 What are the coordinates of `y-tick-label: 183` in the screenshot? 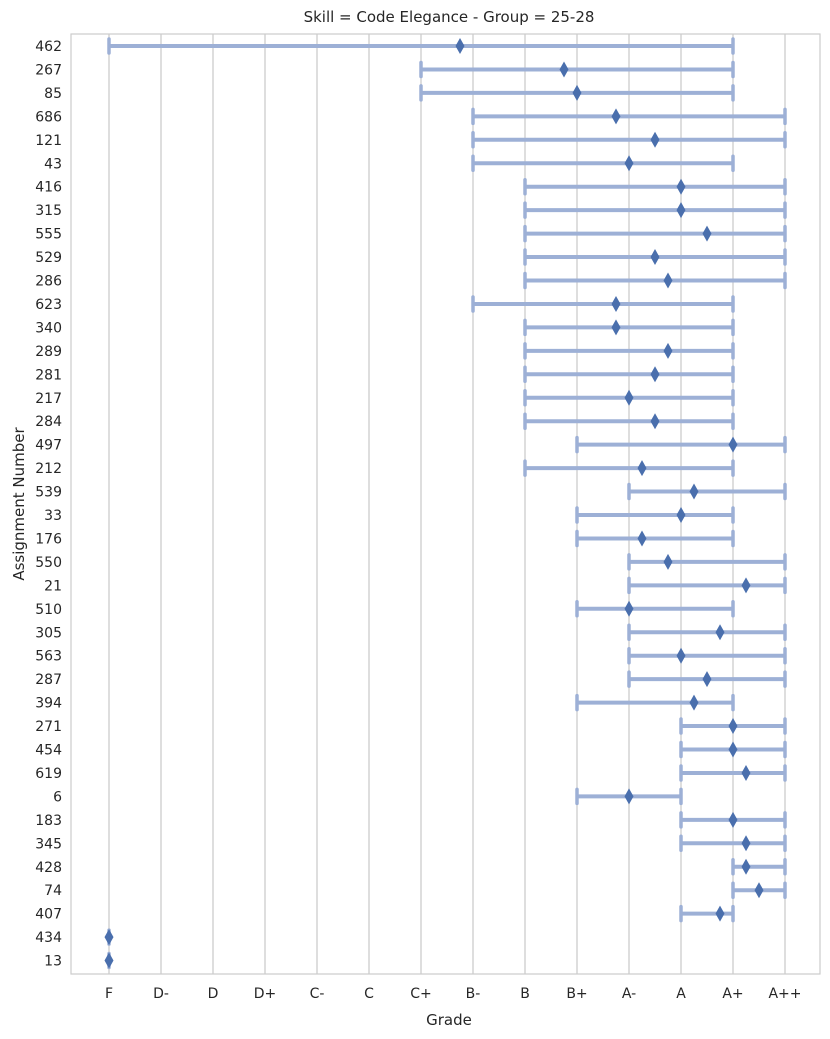 It's located at (48, 821).